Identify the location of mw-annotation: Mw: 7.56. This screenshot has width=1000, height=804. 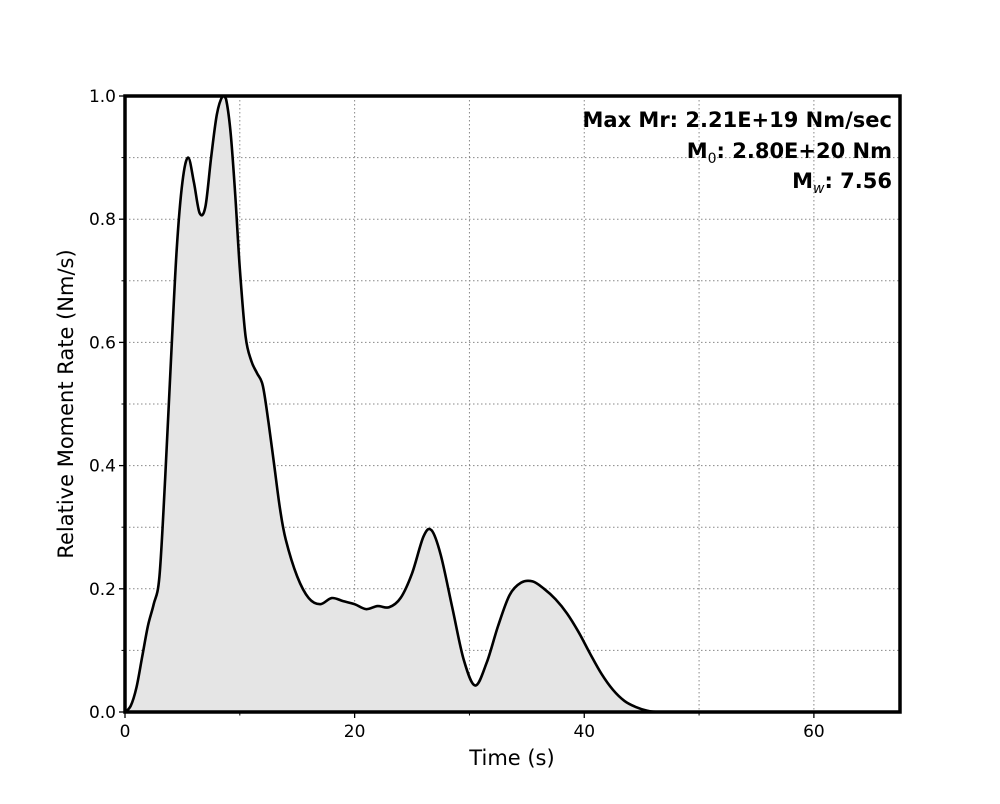
(842, 183).